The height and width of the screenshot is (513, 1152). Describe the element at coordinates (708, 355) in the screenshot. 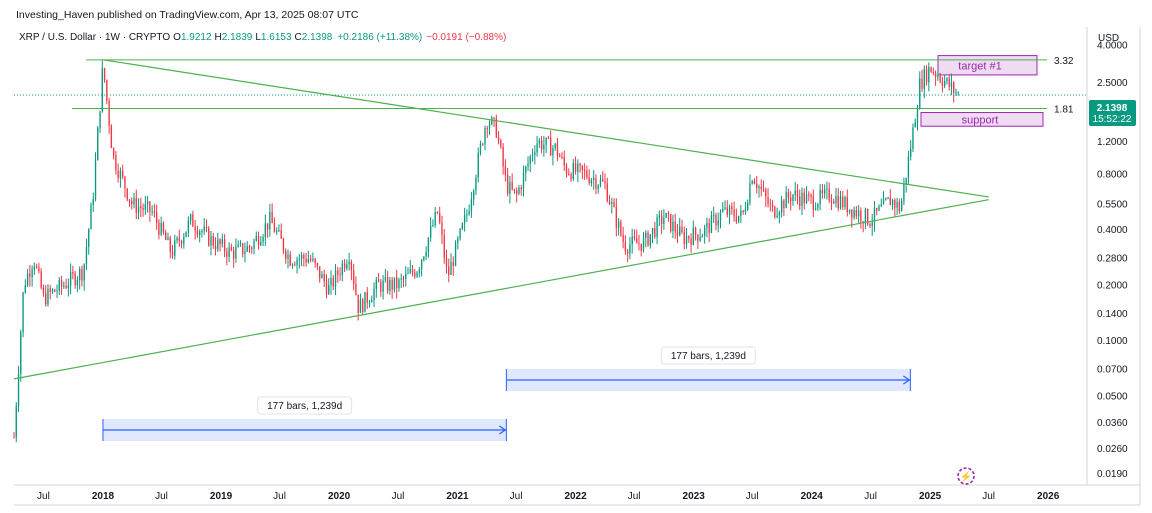

I see `date-range-label-box` at that location.